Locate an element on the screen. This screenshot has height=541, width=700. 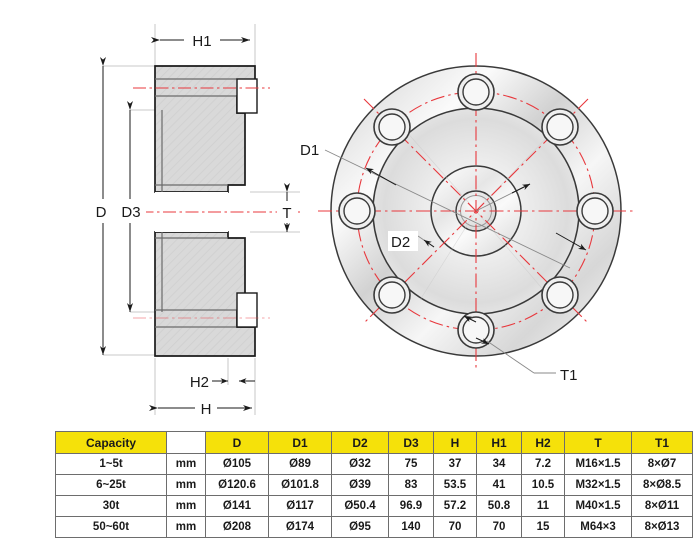
cell-d2: Ø50.4 is located at coordinates (360, 506).